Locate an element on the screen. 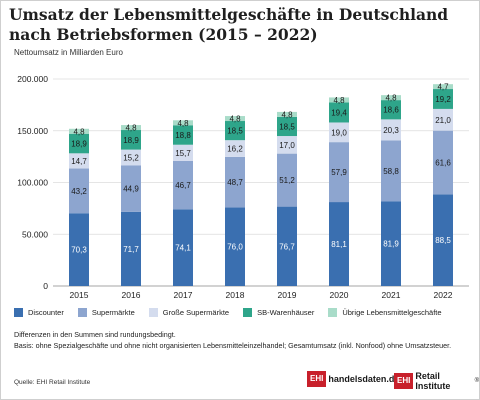  bar-value-label: 43,2 is located at coordinates (79, 191).